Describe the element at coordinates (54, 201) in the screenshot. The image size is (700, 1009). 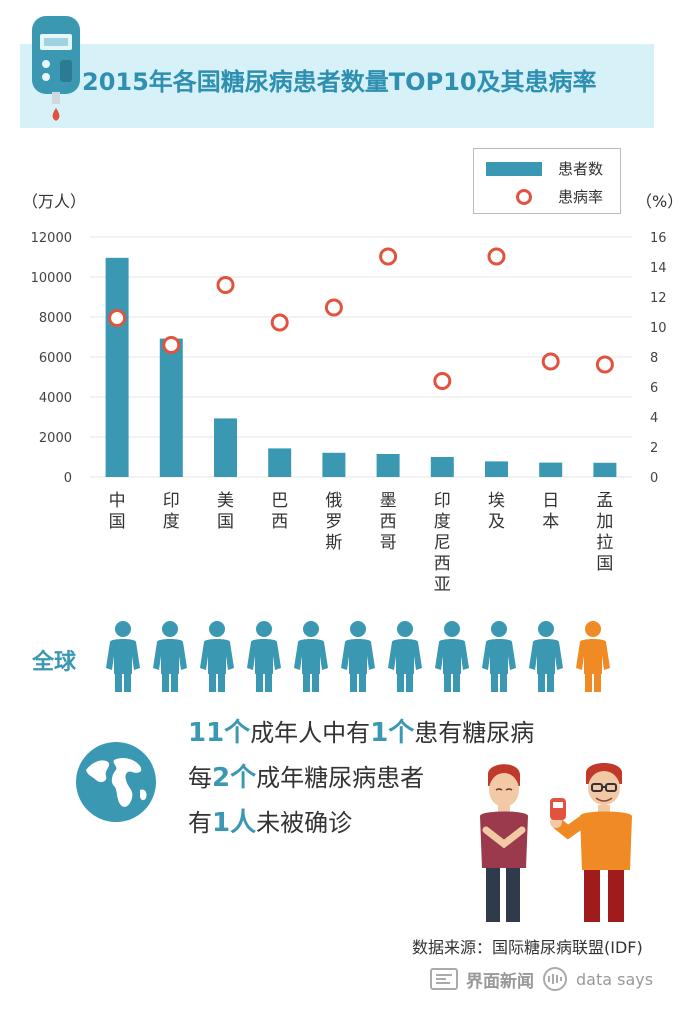
I see `left-axis-unit: （万人）` at that location.